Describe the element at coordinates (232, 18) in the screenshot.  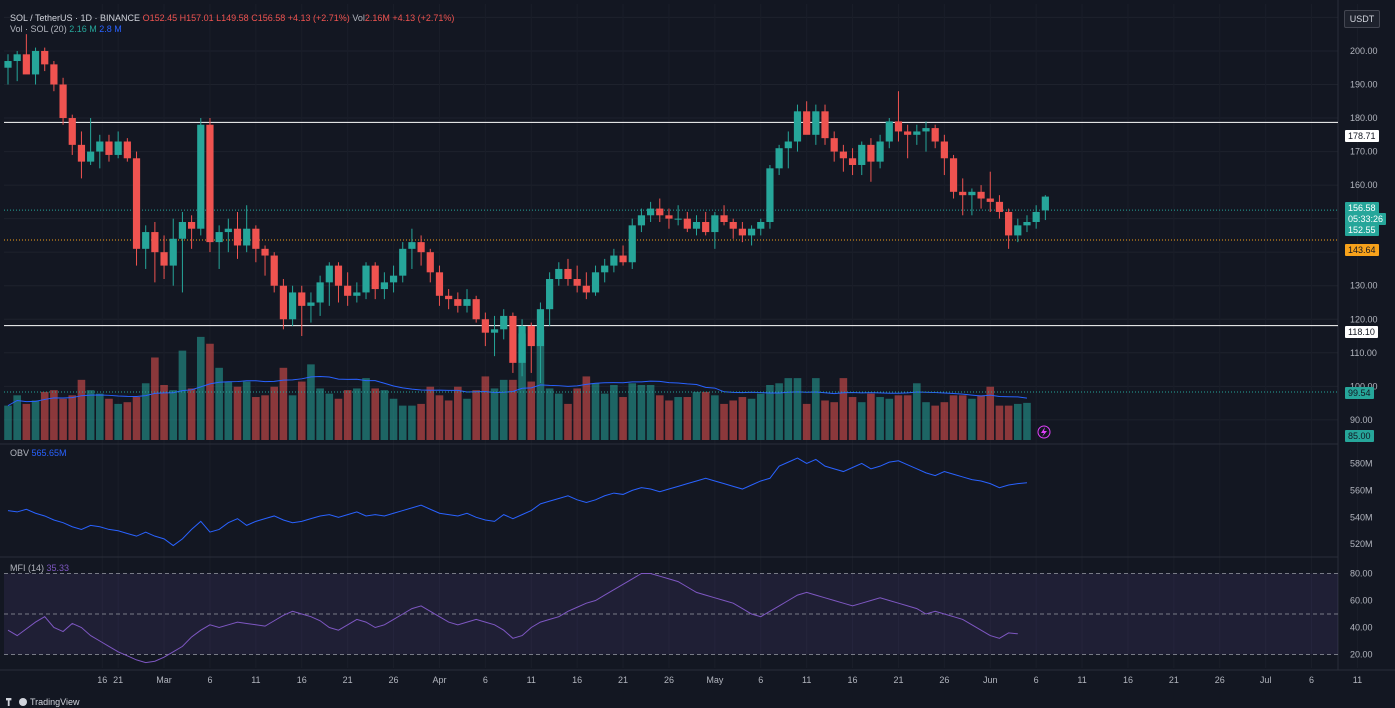
I see `ohlc-low: L149.58` at that location.